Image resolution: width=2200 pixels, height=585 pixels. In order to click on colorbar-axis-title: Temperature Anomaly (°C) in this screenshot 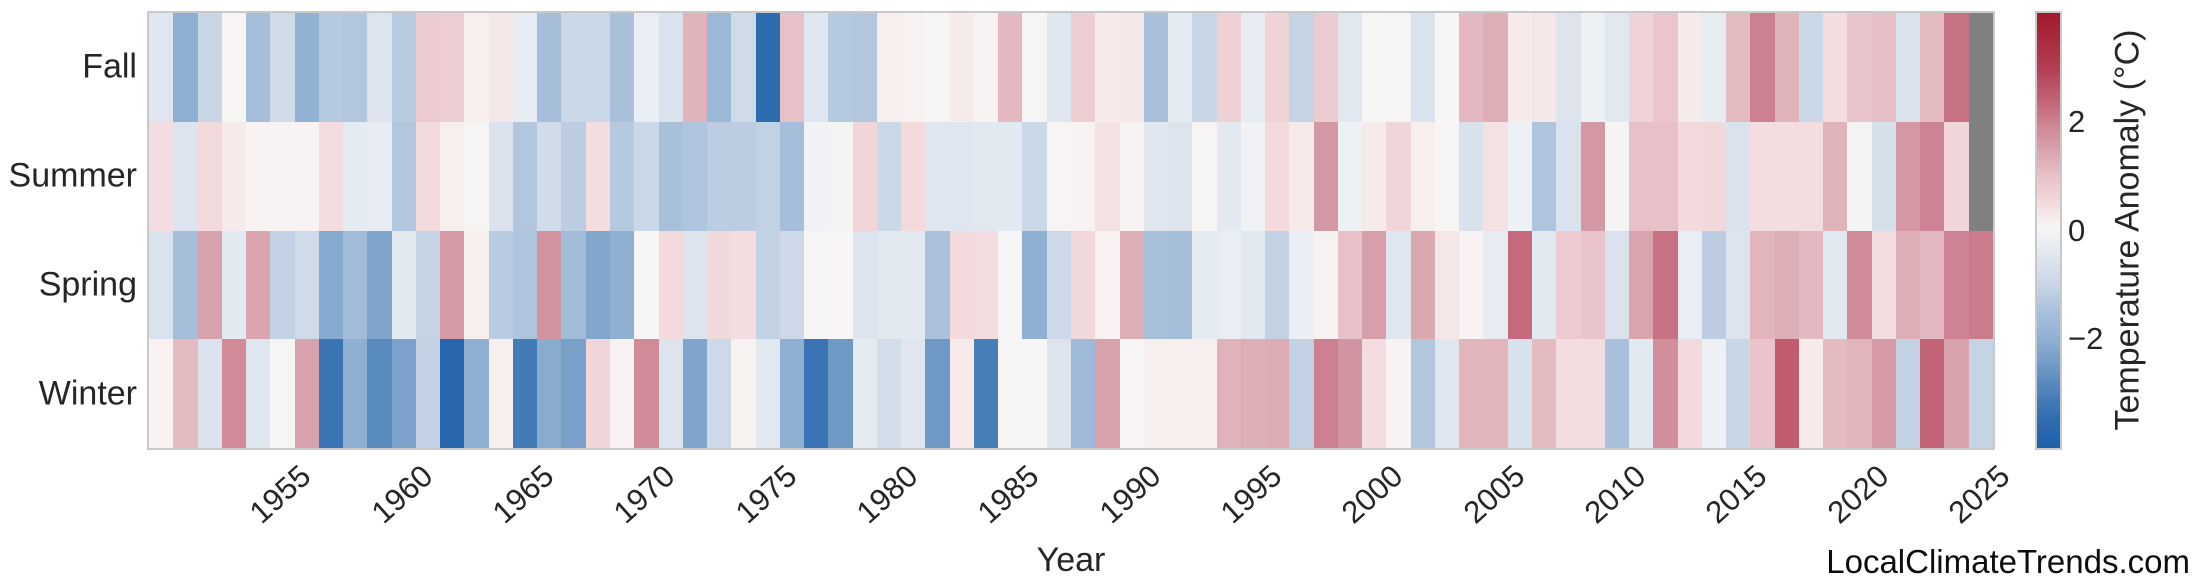, I will do `click(2127, 230)`.